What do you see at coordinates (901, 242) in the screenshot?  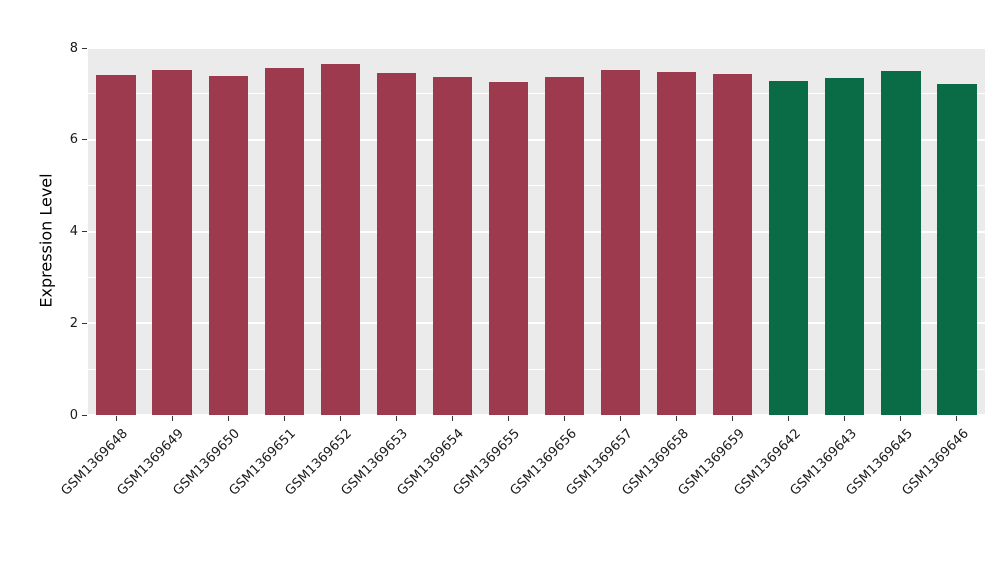 I see `bar-GSM1369645` at bounding box center [901, 242].